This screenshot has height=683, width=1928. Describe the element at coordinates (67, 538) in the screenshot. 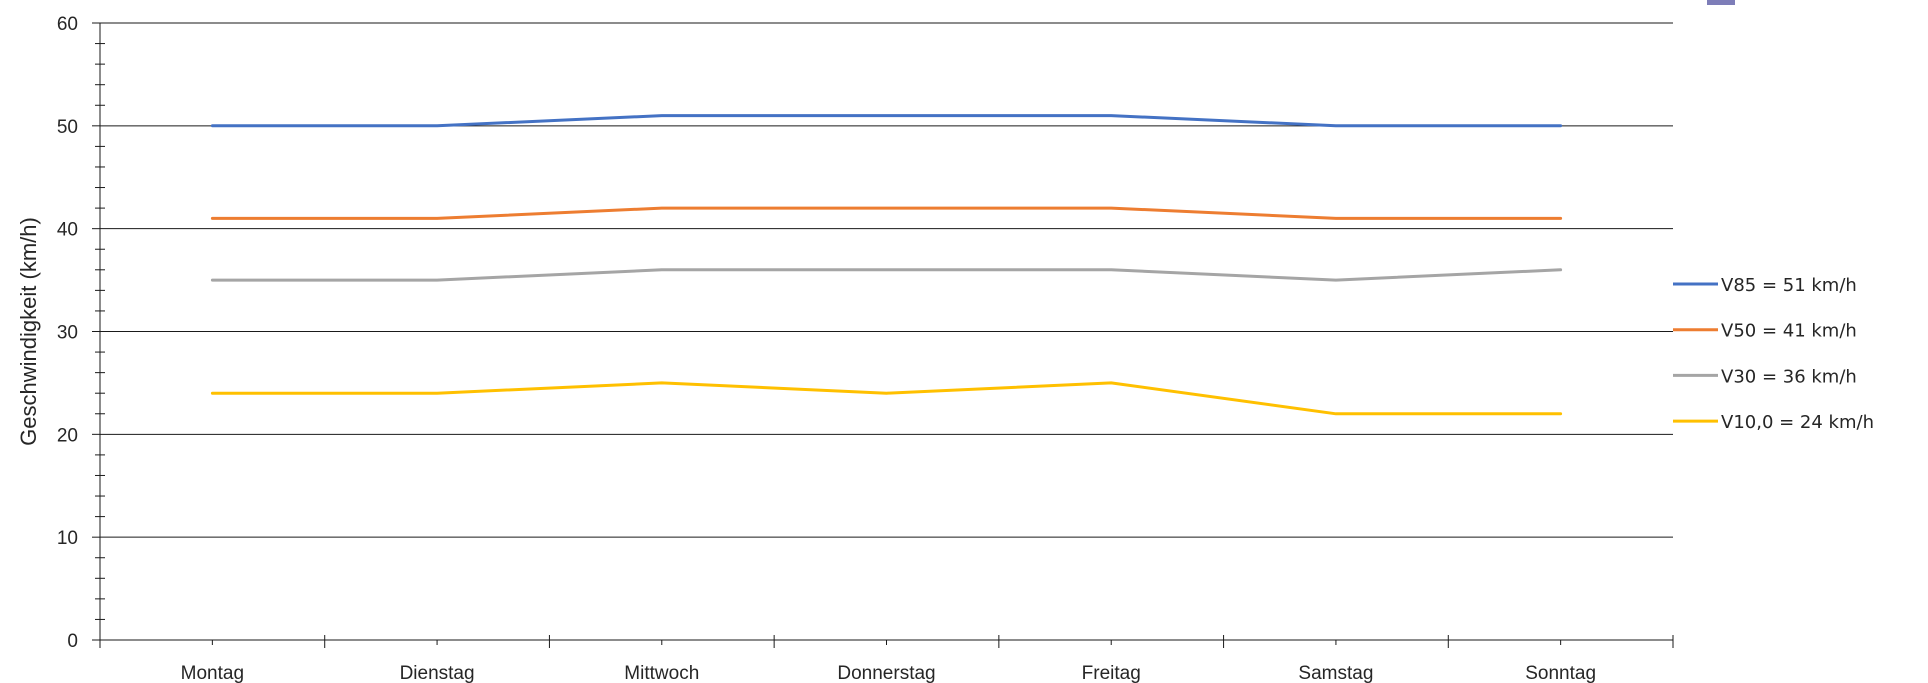

I see `y-tick-label: 10` at that location.